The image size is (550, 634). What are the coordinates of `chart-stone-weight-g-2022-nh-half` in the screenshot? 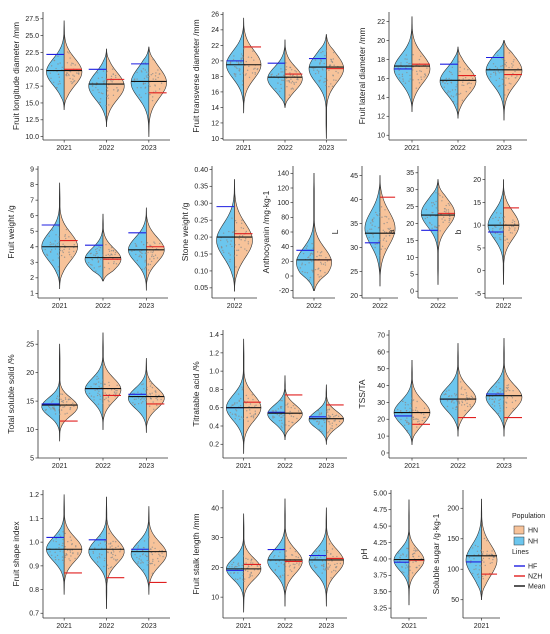 It's located at (225, 235).